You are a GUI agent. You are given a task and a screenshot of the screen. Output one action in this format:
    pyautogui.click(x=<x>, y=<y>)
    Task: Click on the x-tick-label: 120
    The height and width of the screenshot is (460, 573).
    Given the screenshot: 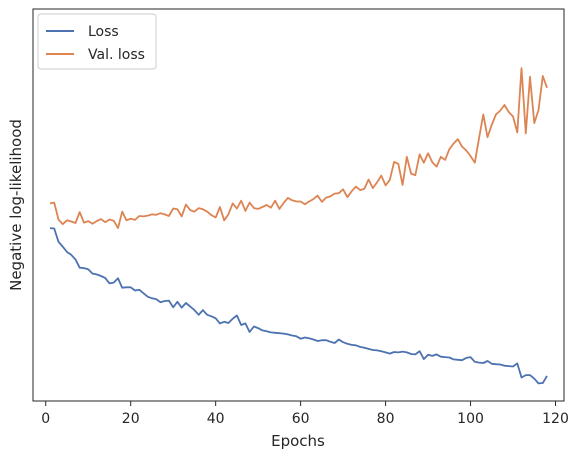 What is the action you would take?
    pyautogui.click(x=555, y=419)
    